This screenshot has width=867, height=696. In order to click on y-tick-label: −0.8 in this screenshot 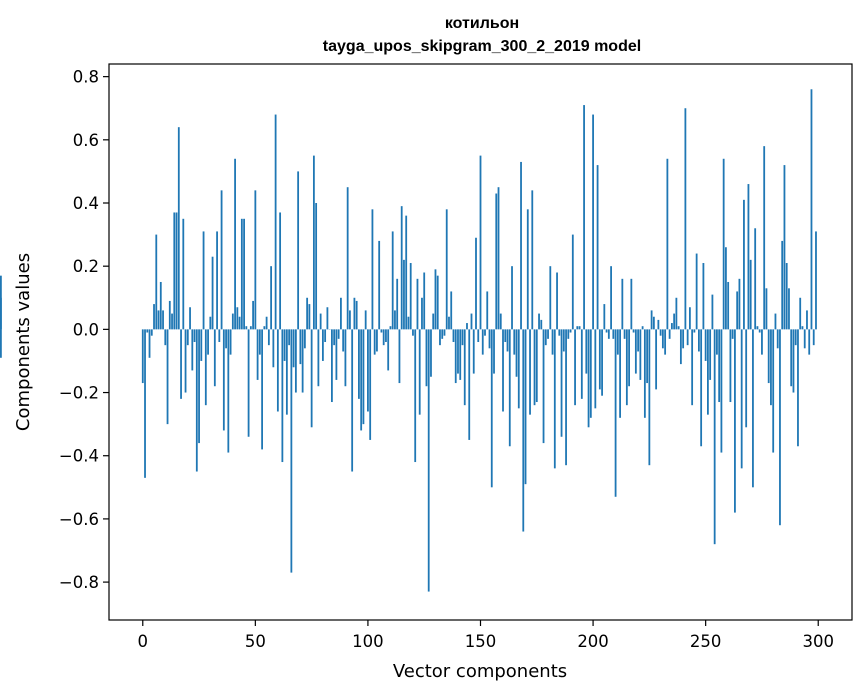, I will do `click(79, 582)`.